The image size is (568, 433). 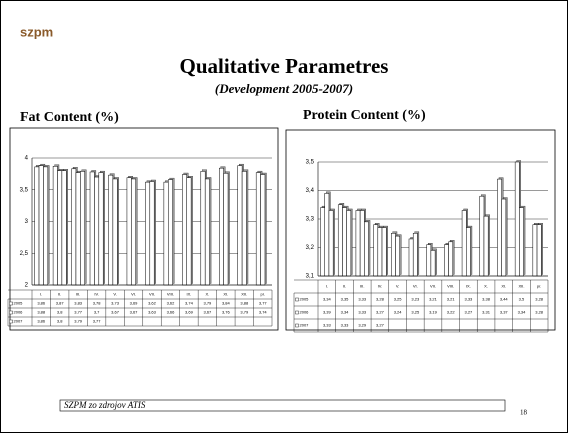 What do you see at coordinates (433, 312) in the screenshot?
I see `table-cell: 3,19` at bounding box center [433, 312].